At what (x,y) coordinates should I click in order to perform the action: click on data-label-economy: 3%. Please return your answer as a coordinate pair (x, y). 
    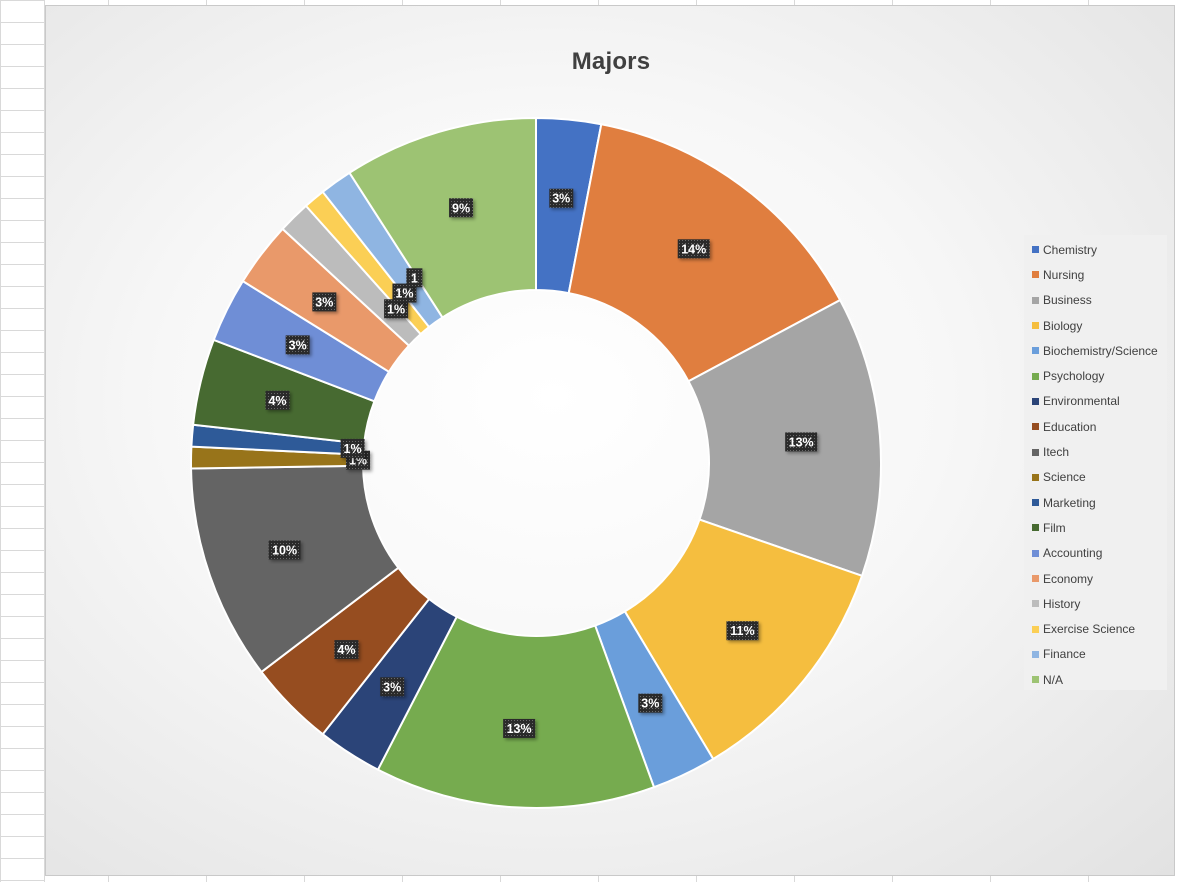
    Looking at the image, I should click on (324, 302).